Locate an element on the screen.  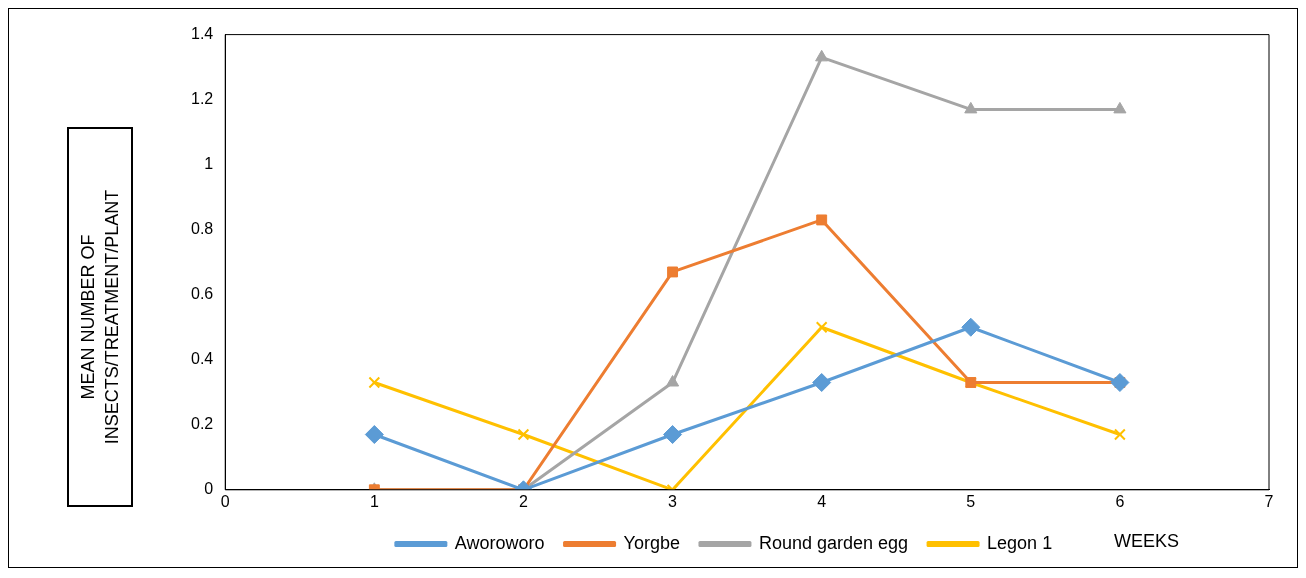
x-tick-label: 6 is located at coordinates (1120, 501).